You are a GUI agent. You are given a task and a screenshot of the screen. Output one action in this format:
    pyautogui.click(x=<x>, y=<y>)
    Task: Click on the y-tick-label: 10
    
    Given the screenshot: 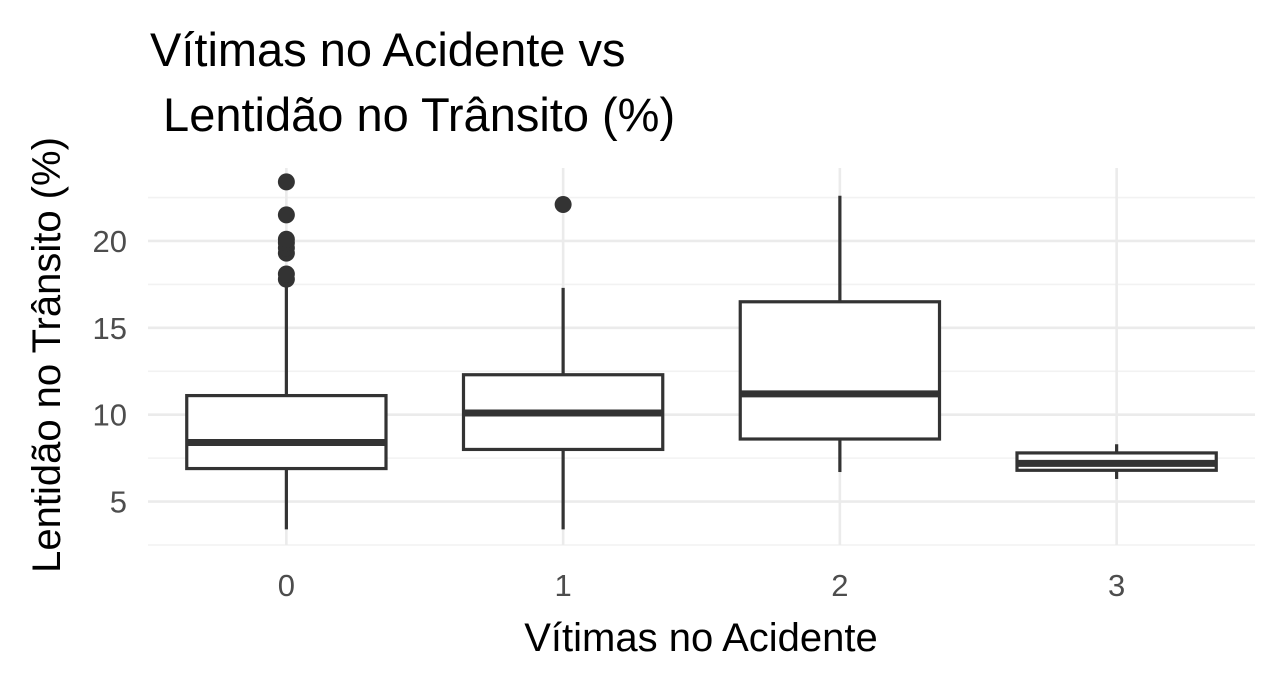 What is the action you would take?
    pyautogui.click(x=110, y=415)
    